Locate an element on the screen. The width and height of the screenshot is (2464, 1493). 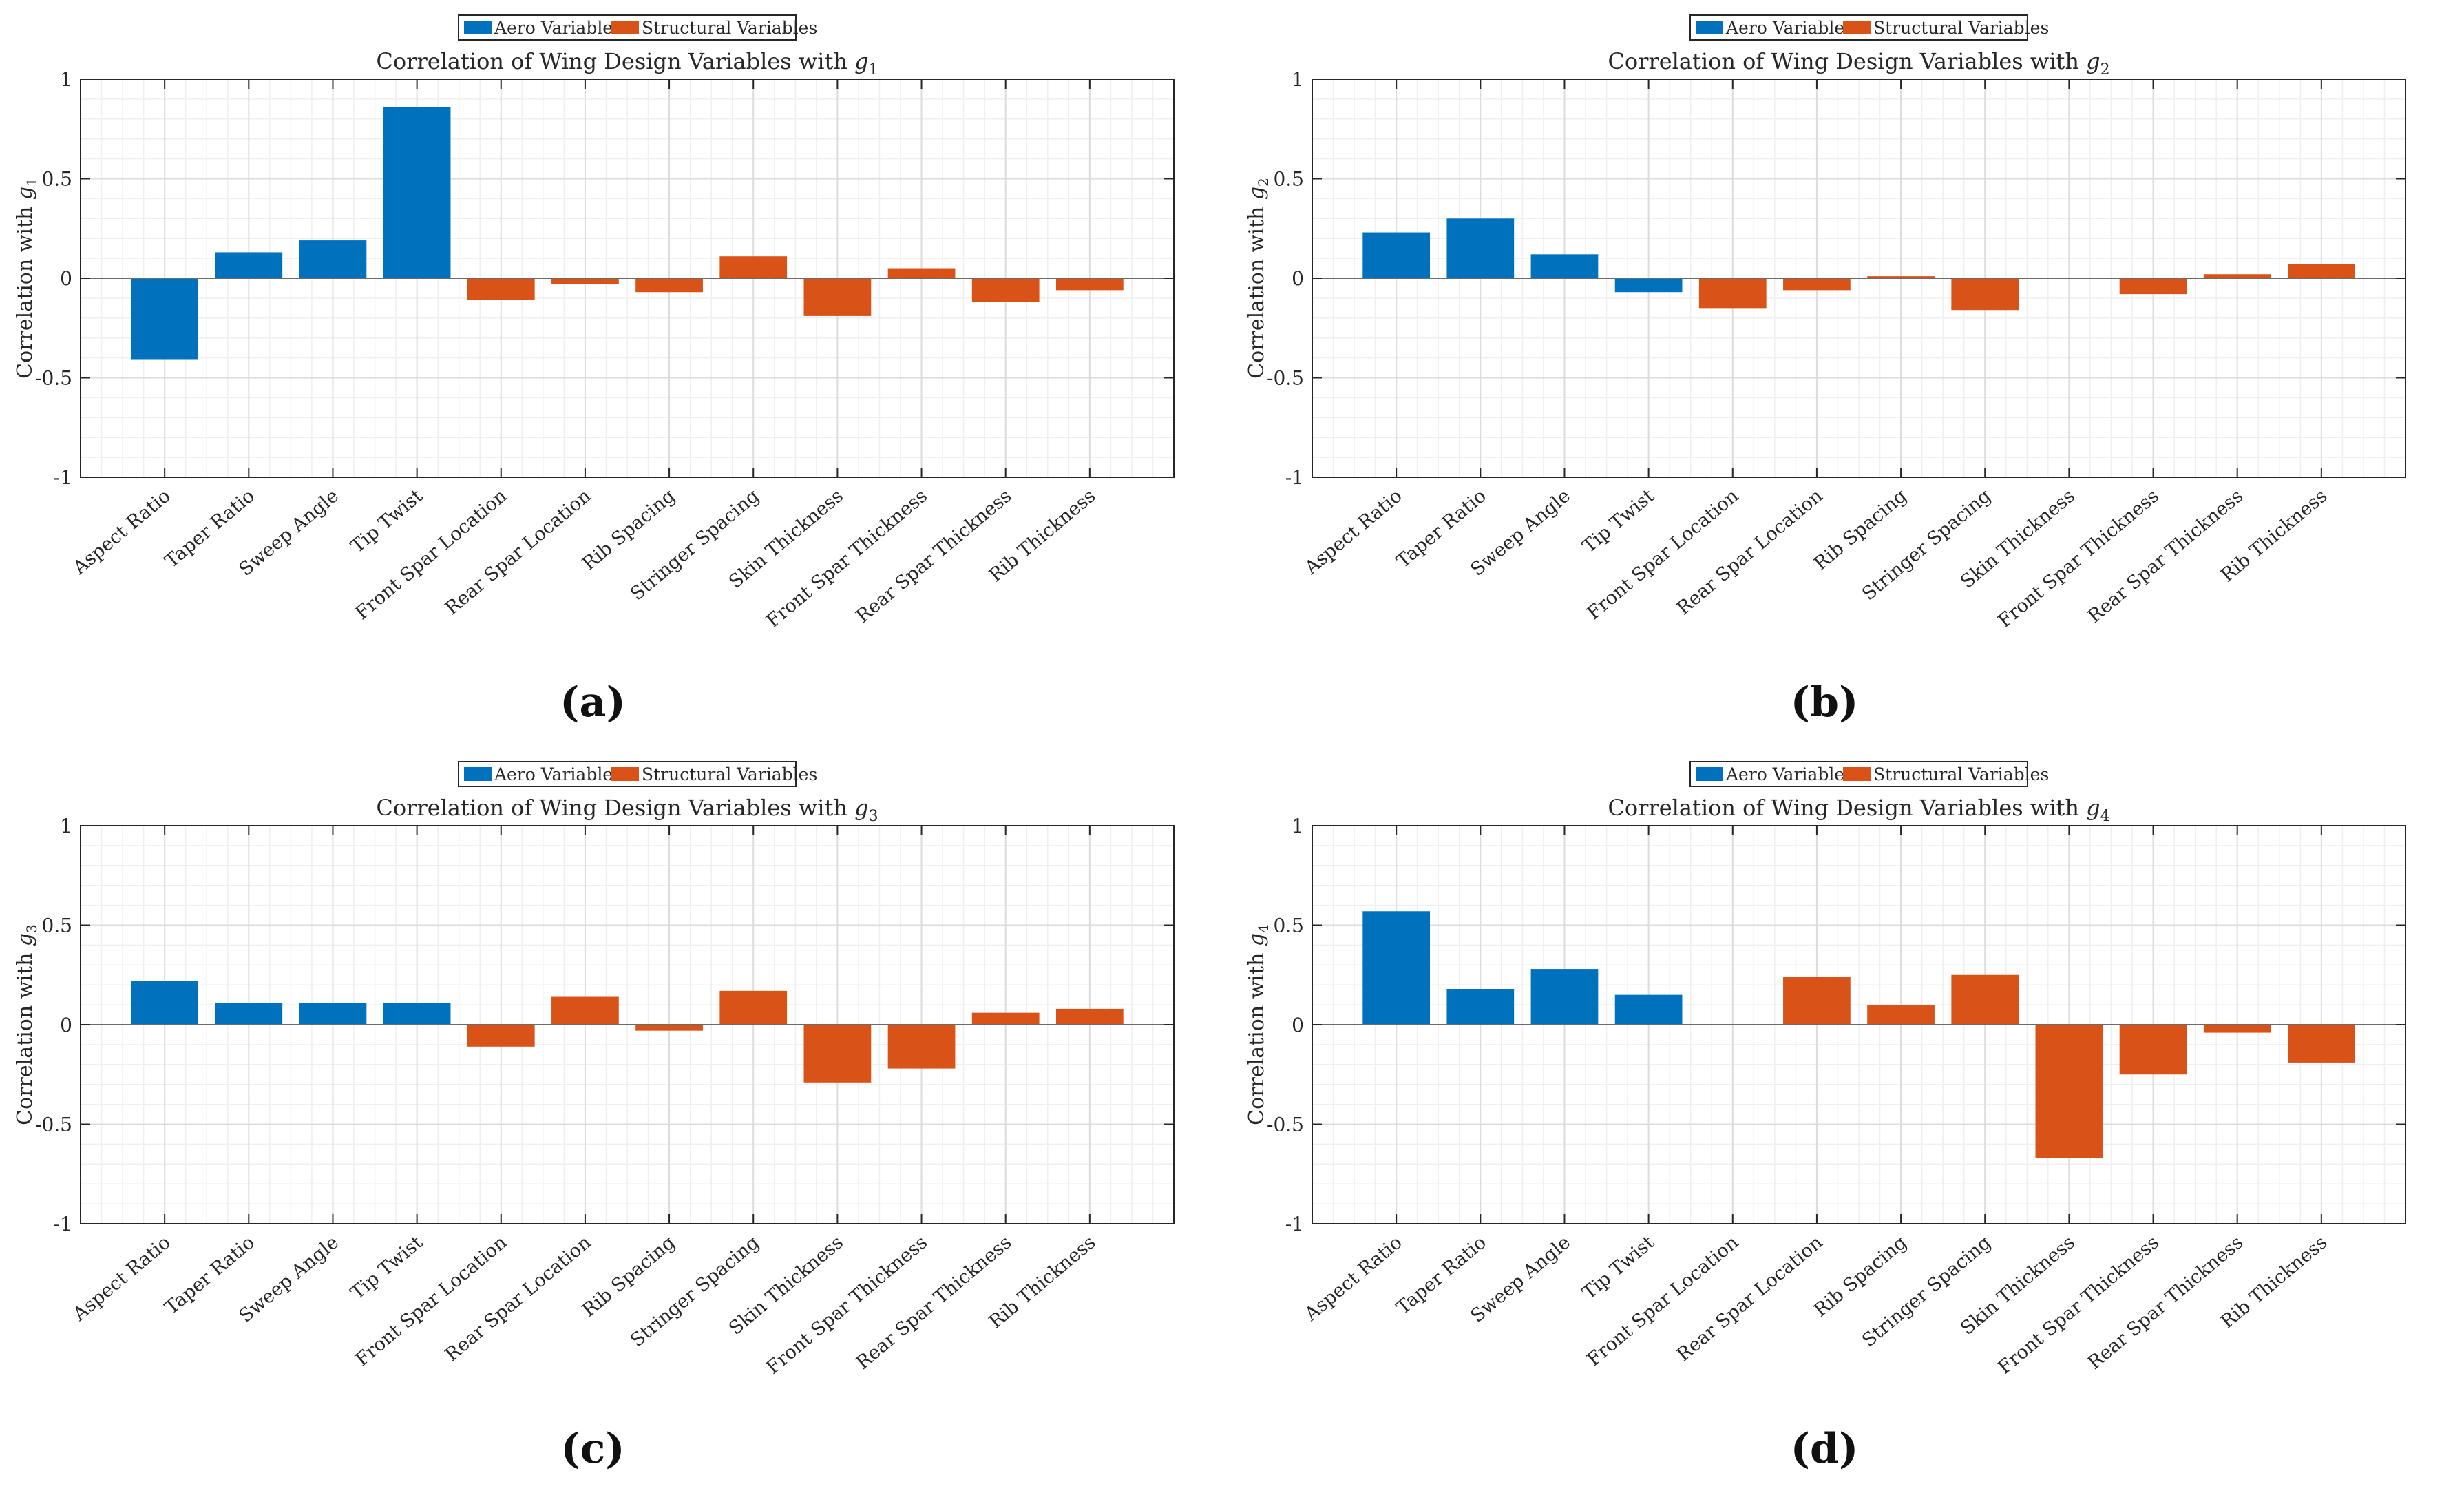
legend-swatch-structural is located at coordinates (1857, 774).